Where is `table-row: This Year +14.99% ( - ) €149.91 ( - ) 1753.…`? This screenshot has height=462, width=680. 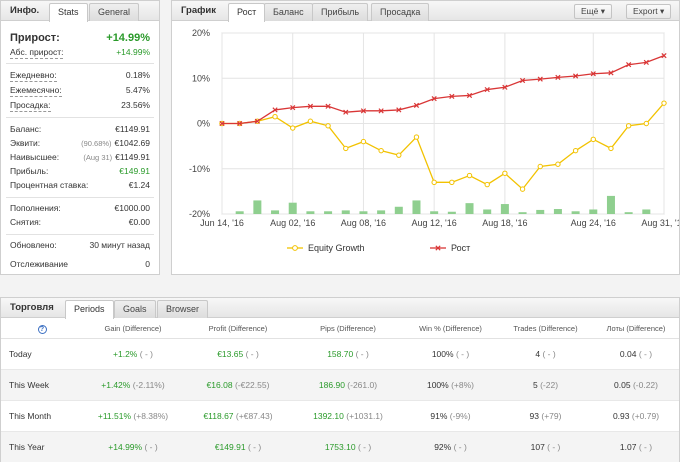 table-row: This Year +14.99% ( - ) €149.91 ( - ) 1753.… is located at coordinates (340, 446).